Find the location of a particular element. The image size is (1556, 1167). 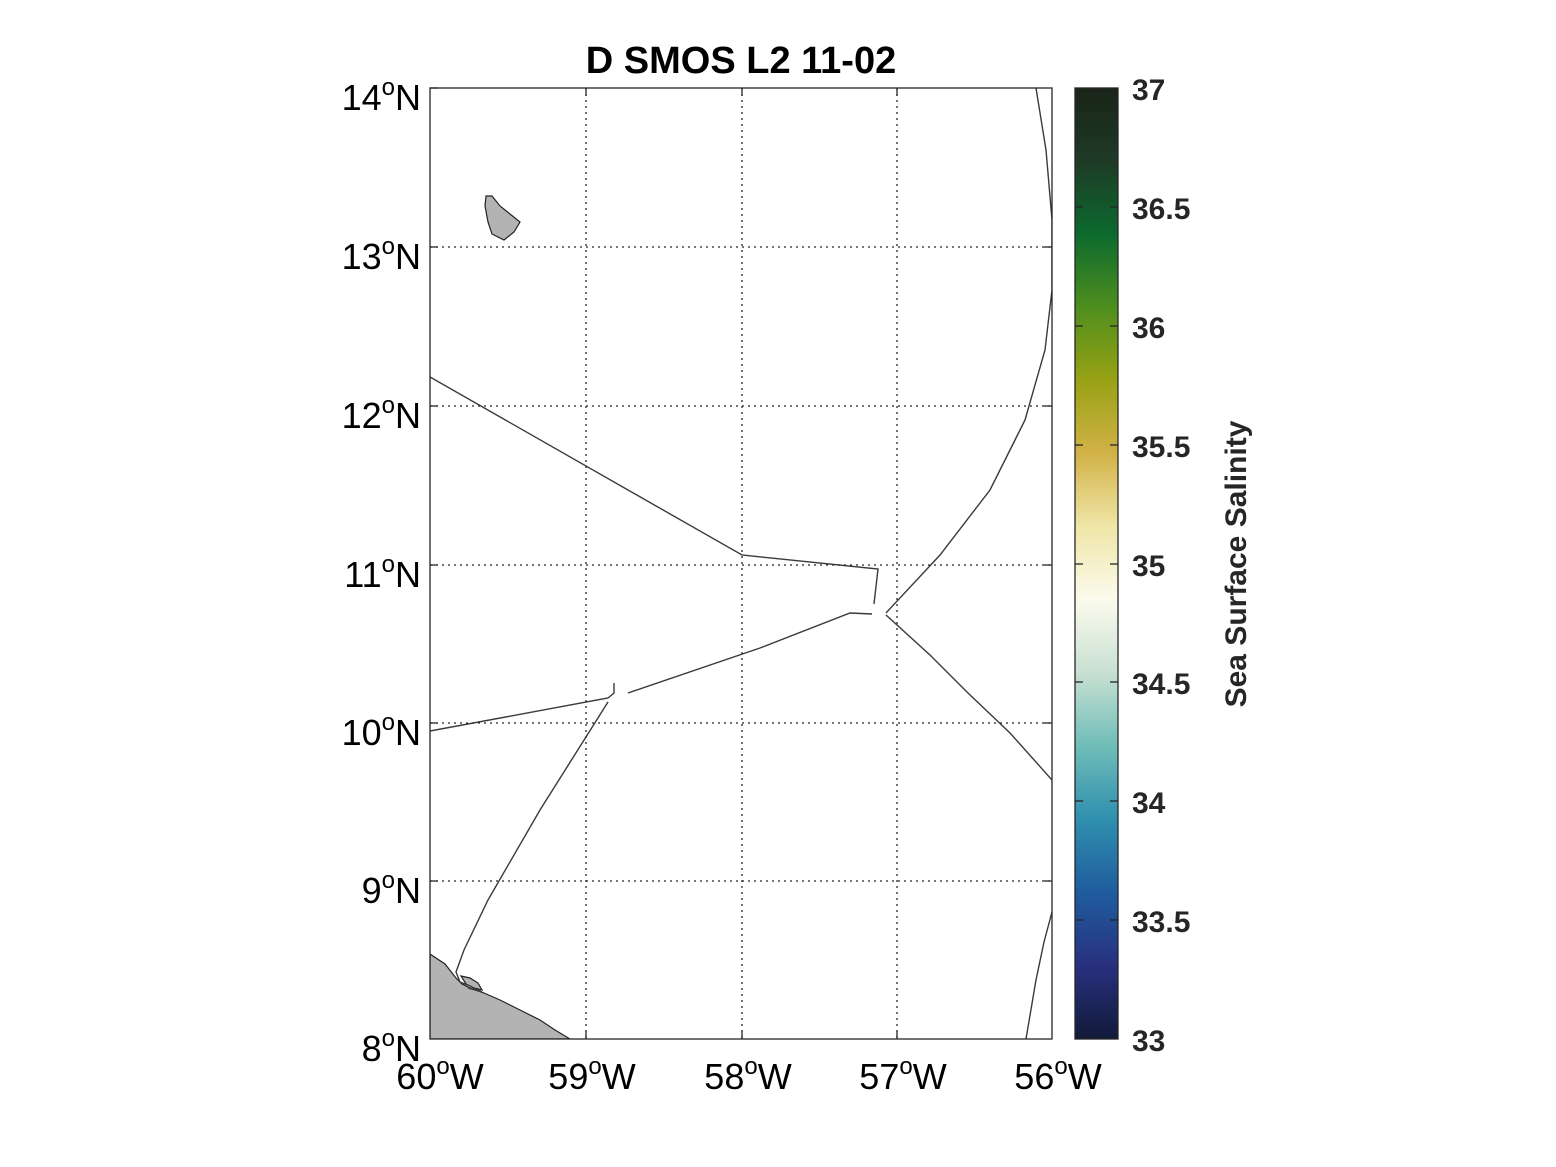

track-middle is located at coordinates (522, 707).